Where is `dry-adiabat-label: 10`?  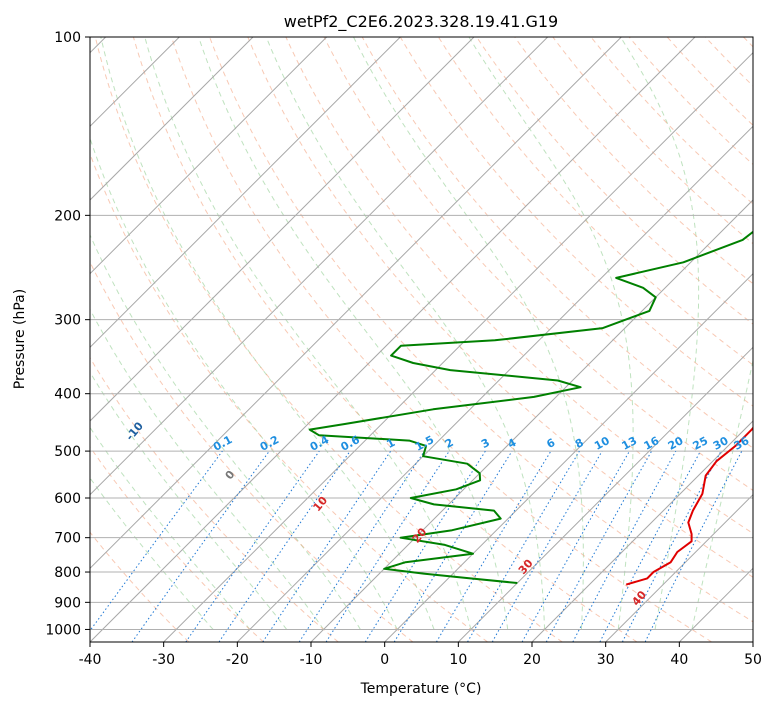
dry-adiabat-label: 10 is located at coordinates (320, 504).